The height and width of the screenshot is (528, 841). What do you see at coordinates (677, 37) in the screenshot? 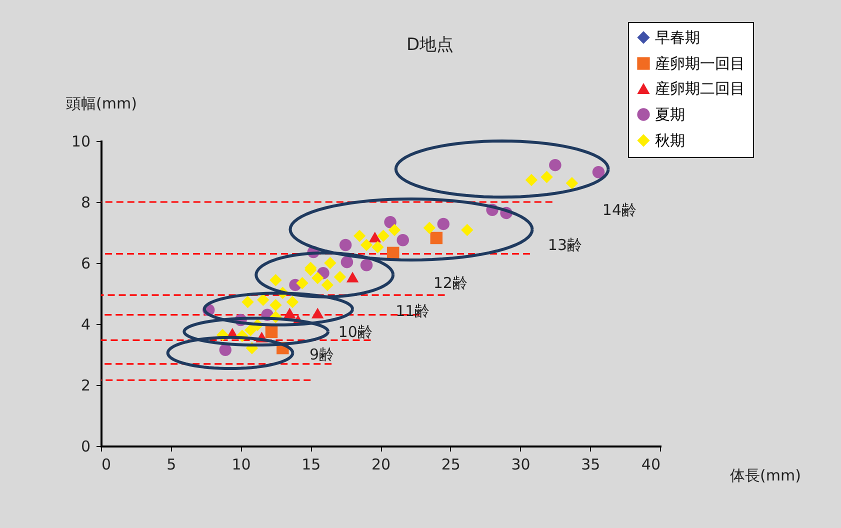
I see `legend-label: 早春期` at bounding box center [677, 37].